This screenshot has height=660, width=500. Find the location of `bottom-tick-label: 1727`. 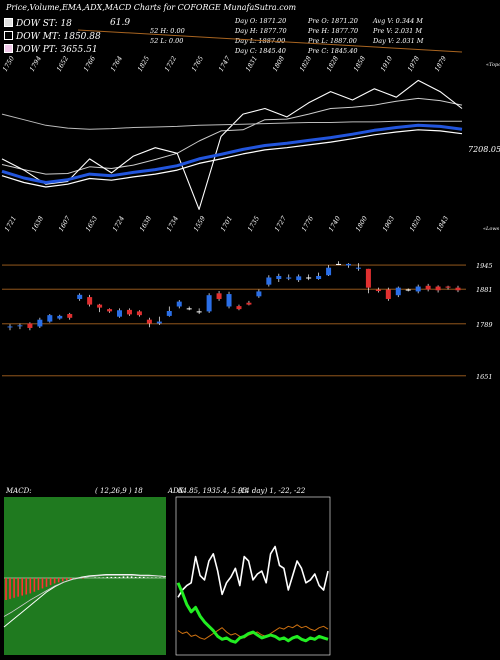

bottom-tick-label: 1727 is located at coordinates (281, 223).